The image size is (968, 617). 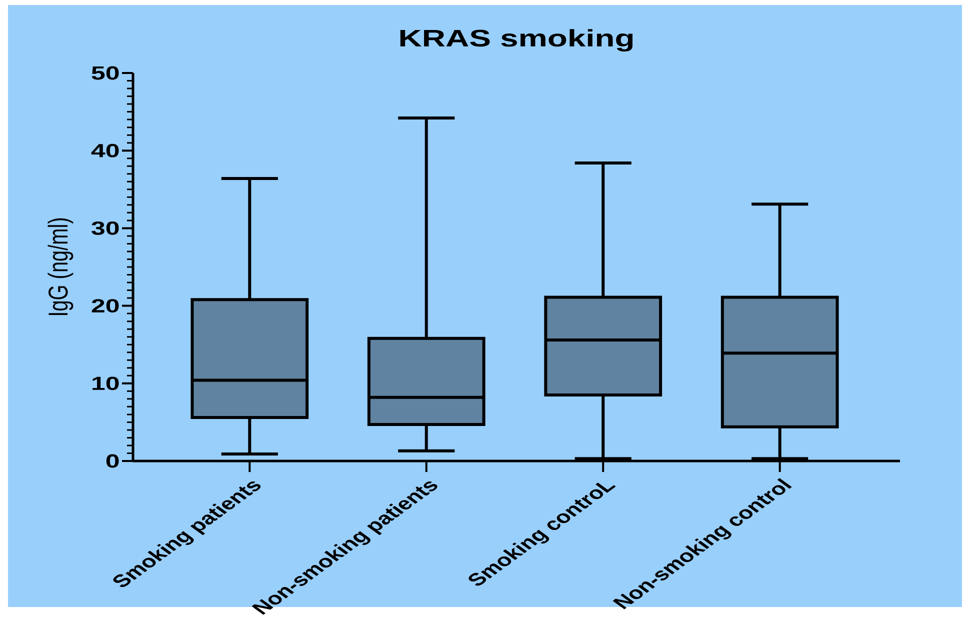 What do you see at coordinates (105, 306) in the screenshot?
I see `y-tick-label: 20` at bounding box center [105, 306].